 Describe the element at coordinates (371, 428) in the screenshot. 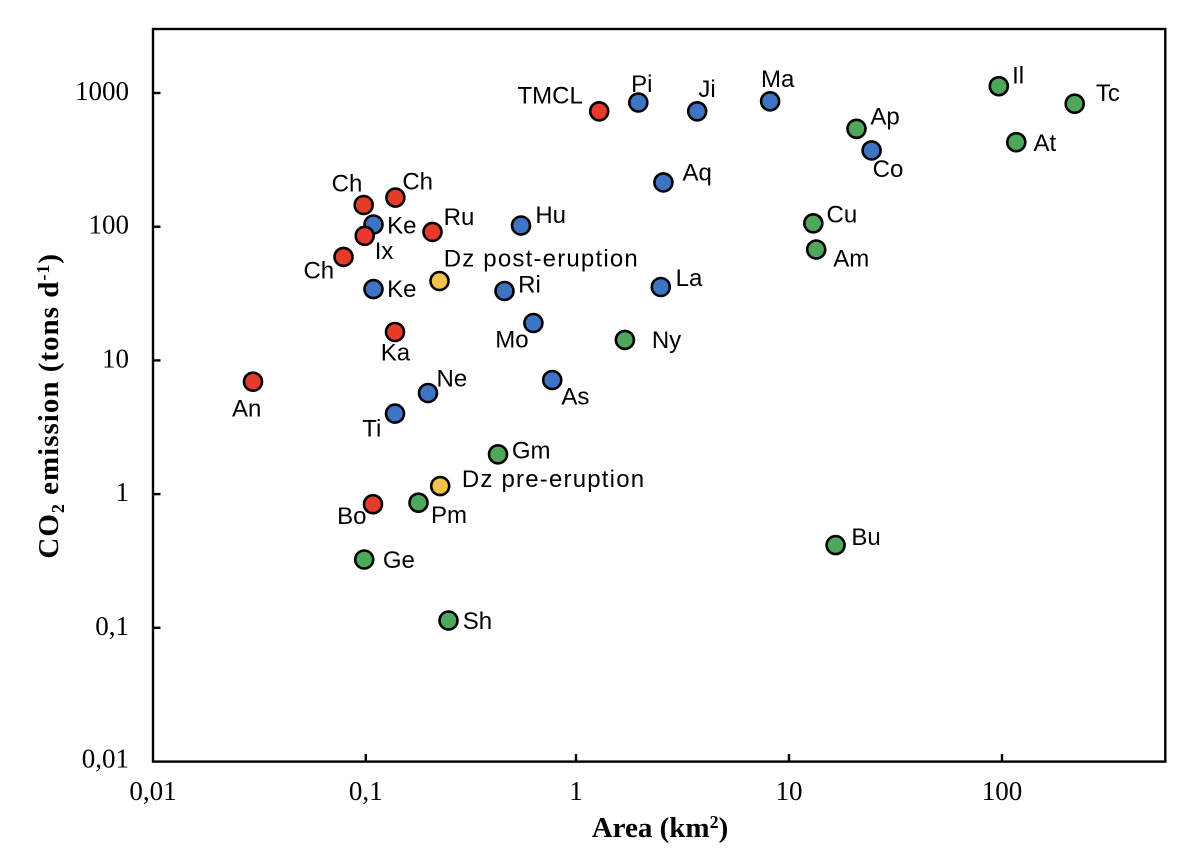

I see `svg-text: Ti` at that location.